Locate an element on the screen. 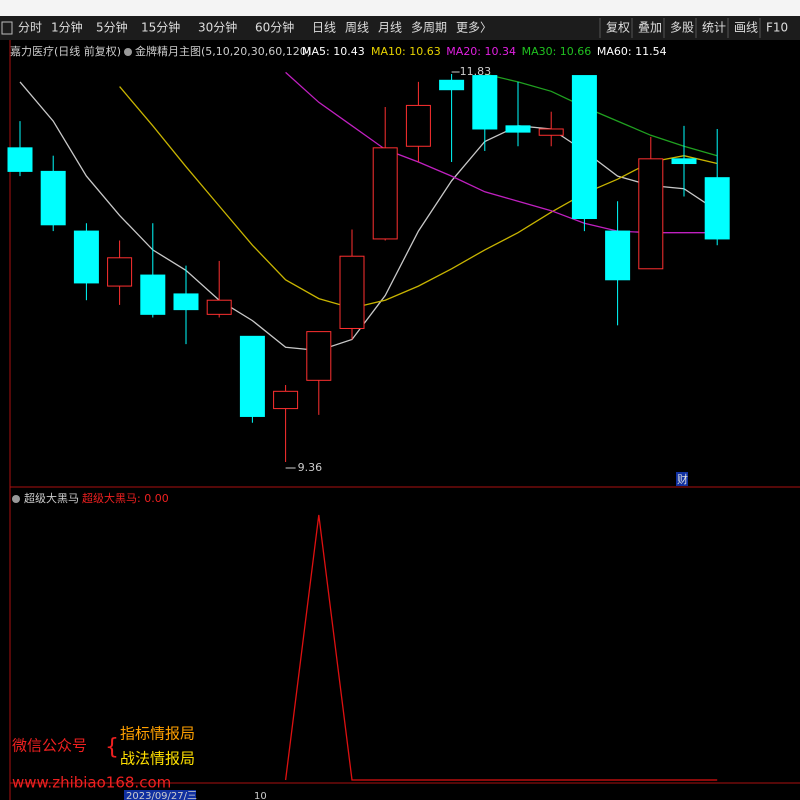  toolbar-button: 60分钟 is located at coordinates (274, 27).